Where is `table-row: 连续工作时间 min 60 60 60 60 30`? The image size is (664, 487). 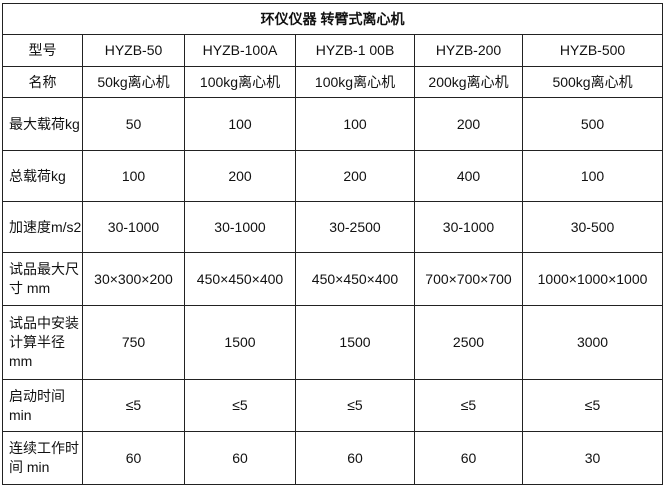
table-row: 连续工作时间 min 60 60 60 60 30 is located at coordinates (333, 458).